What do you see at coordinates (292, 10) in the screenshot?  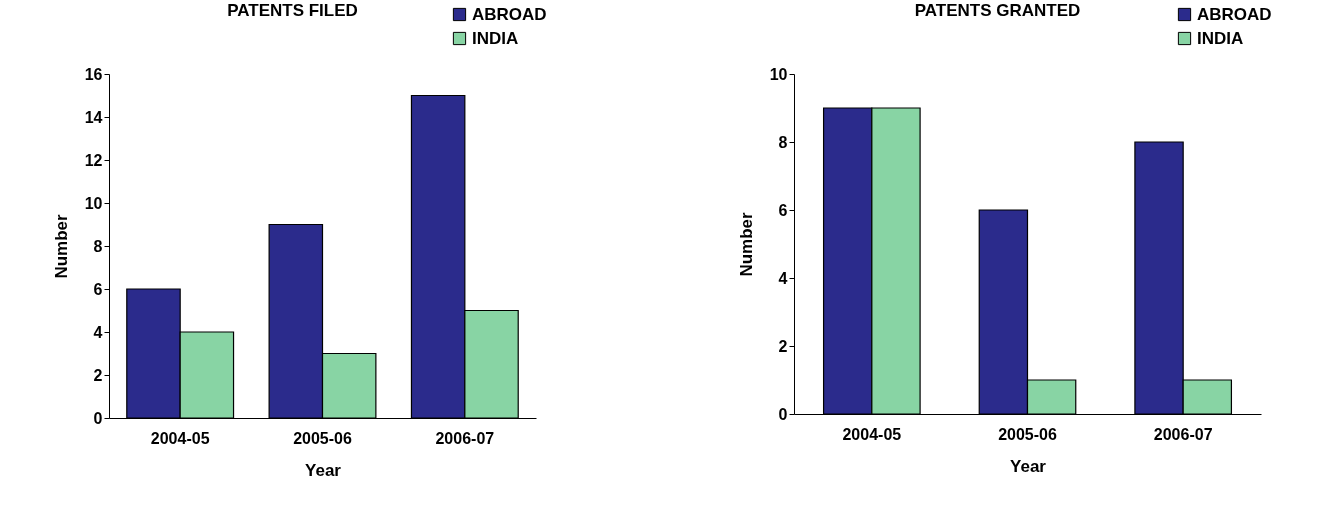 I see `chart-title: PATENTS FILED` at bounding box center [292, 10].